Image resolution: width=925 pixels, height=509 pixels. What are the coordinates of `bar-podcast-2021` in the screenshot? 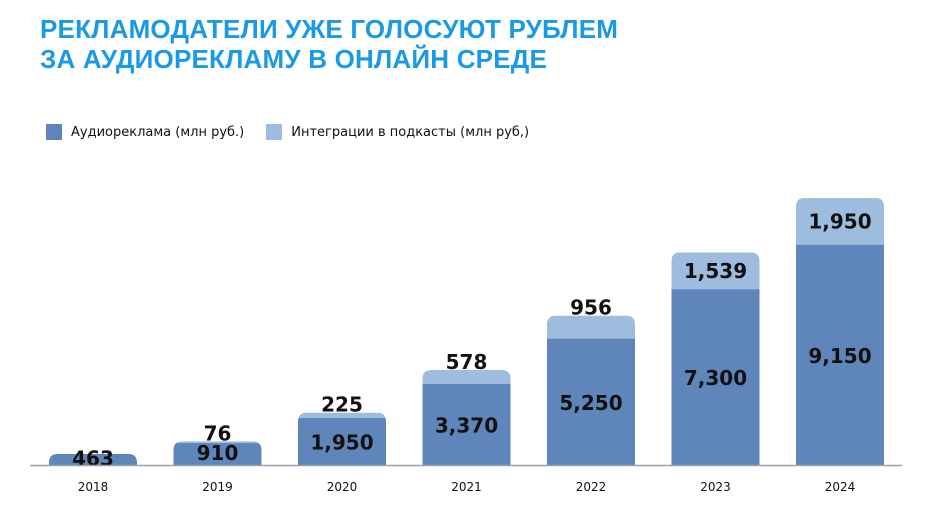 It's located at (466, 377).